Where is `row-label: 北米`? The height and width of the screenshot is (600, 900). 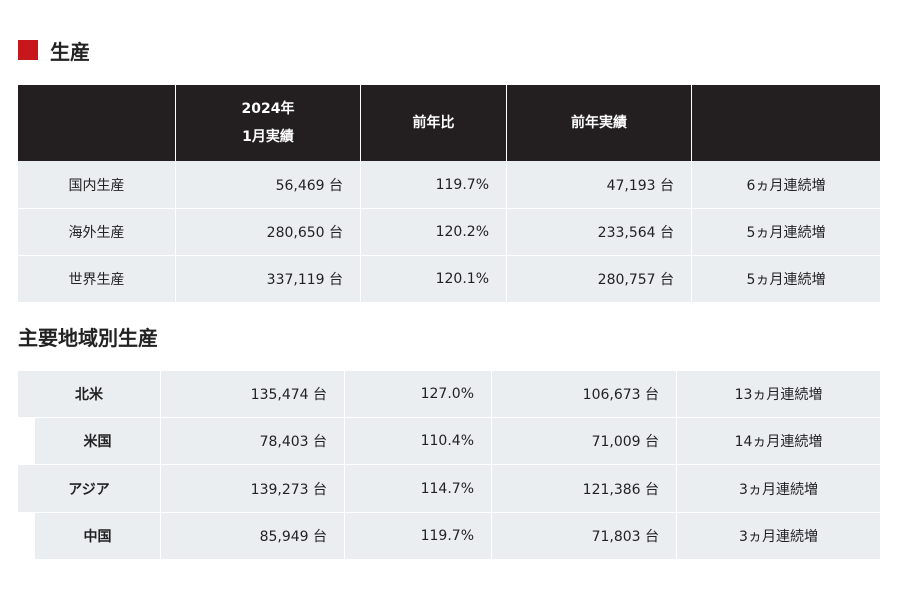
row-label: 北米 is located at coordinates (89, 394).